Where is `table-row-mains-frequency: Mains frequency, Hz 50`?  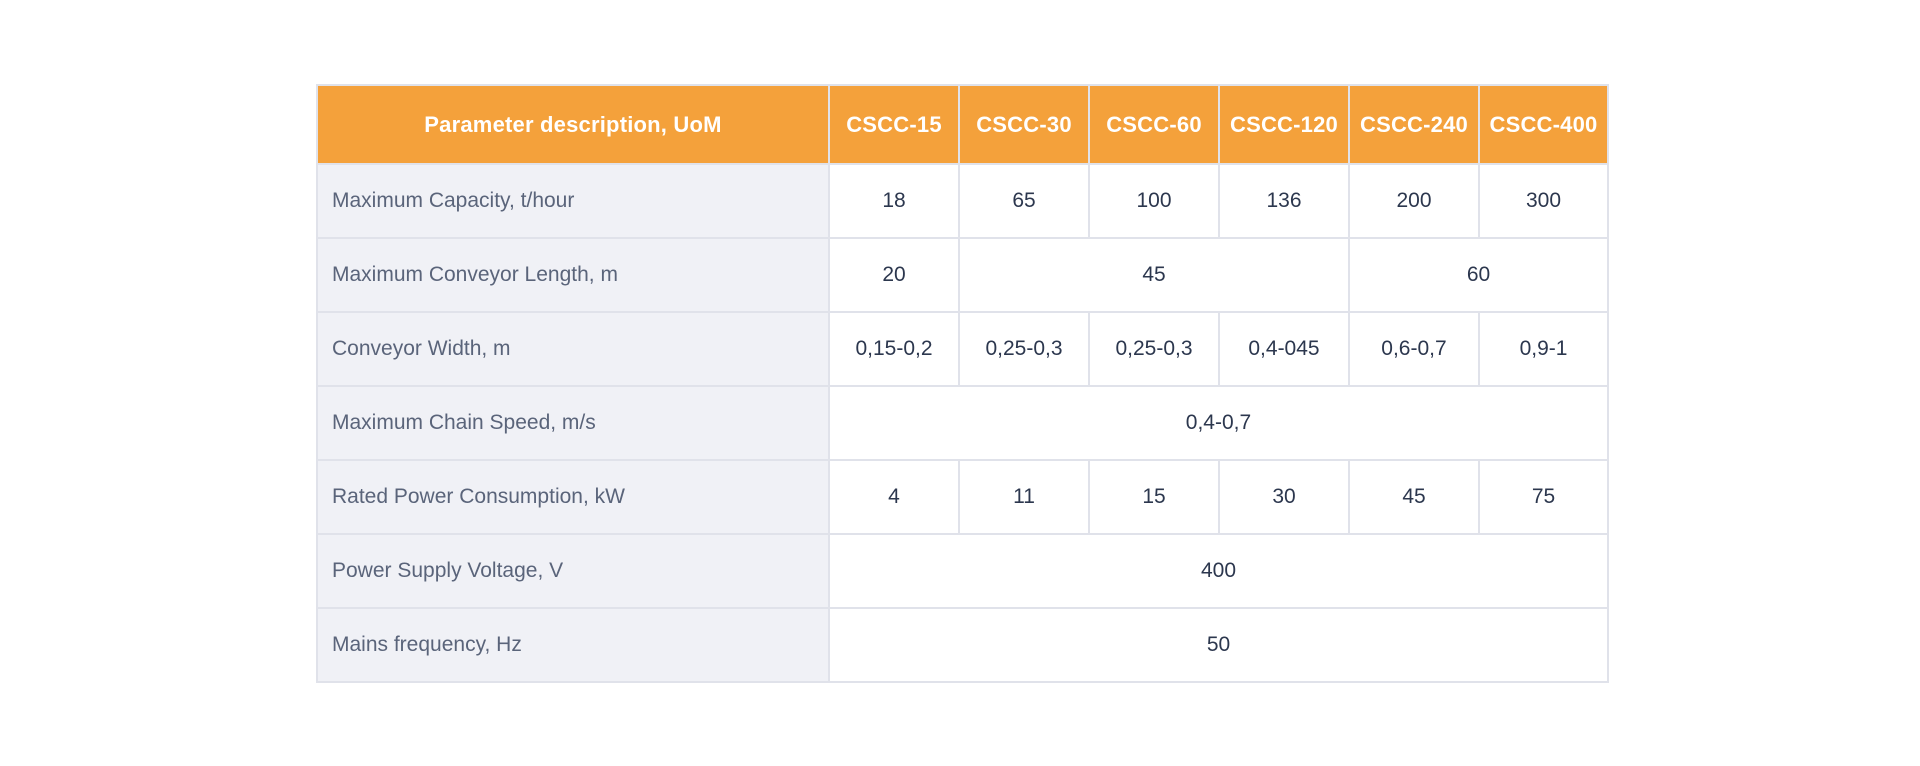
table-row-mains-frequency: Mains frequency, Hz 50 is located at coordinates (962, 645).